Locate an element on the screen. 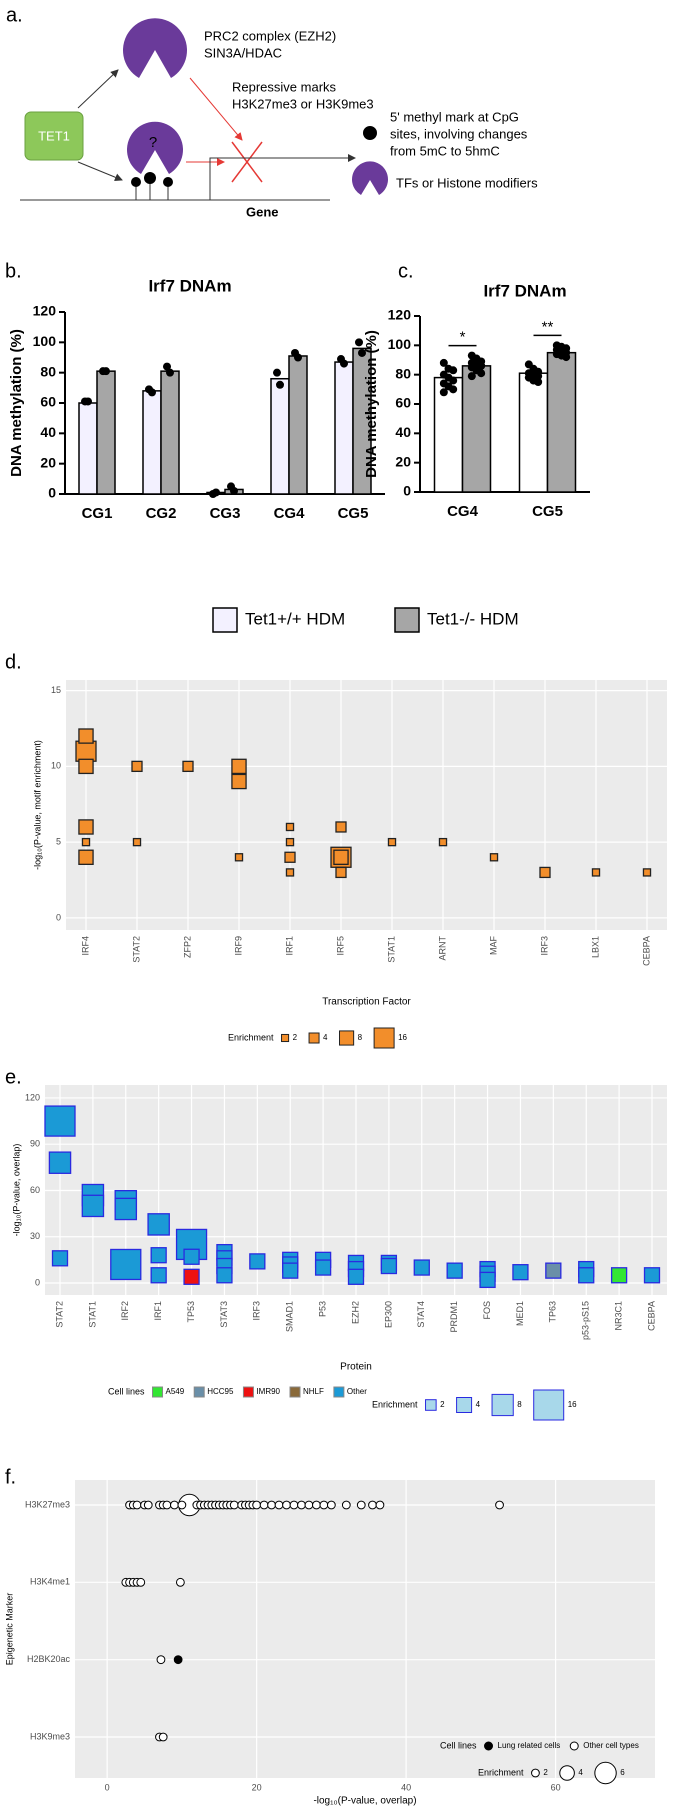 The height and width of the screenshot is (1808, 685). x-tick-label: CG2 is located at coordinates (161, 513).